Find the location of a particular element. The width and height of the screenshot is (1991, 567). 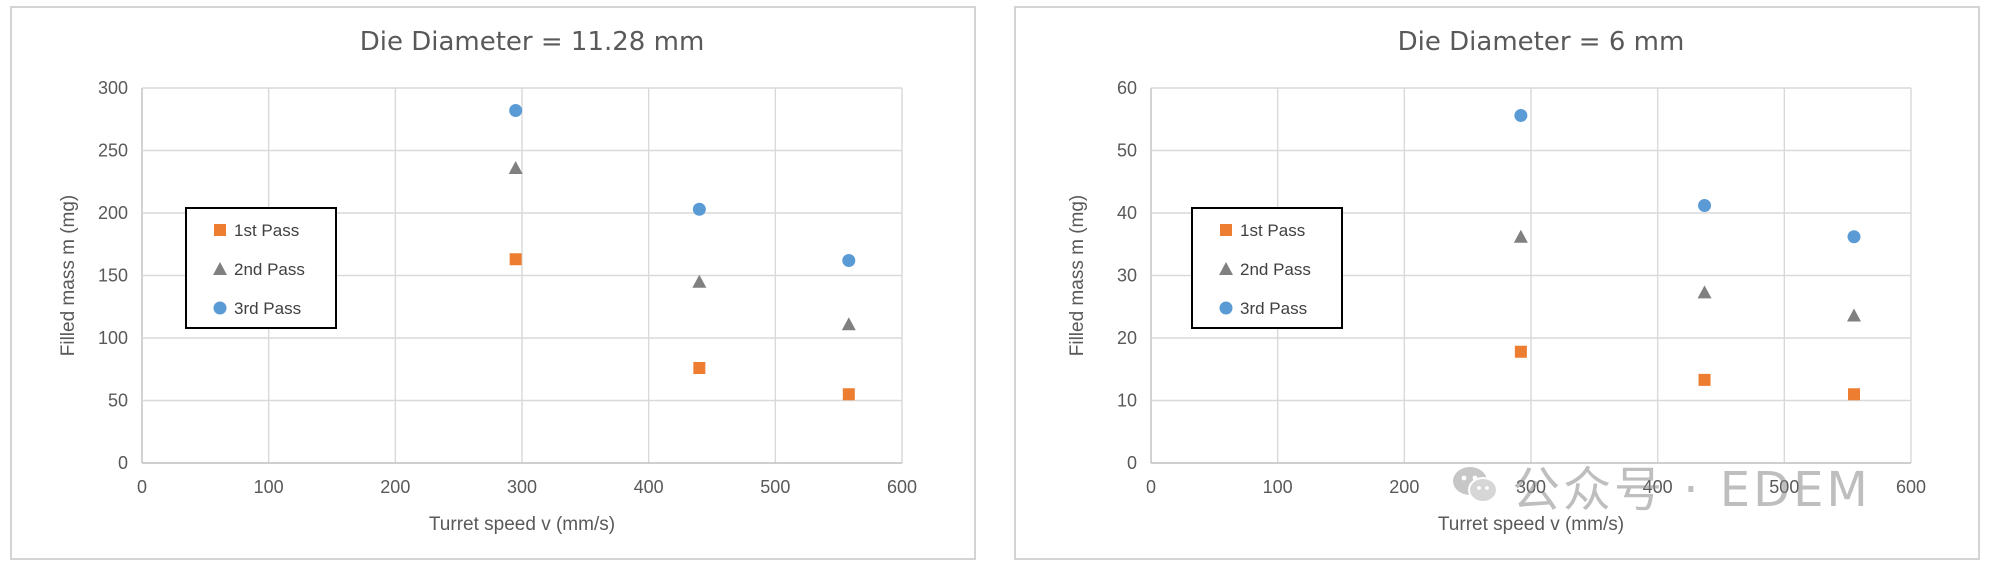

y-tick-label: 40 is located at coordinates (1127, 213).